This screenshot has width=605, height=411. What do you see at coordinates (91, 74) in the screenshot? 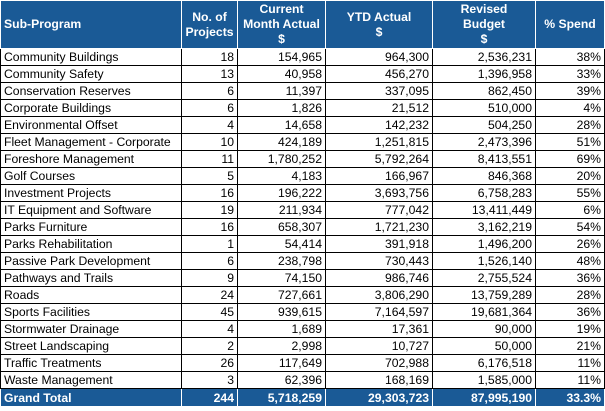
I see `cell-sub-program: Community Safety` at bounding box center [91, 74].